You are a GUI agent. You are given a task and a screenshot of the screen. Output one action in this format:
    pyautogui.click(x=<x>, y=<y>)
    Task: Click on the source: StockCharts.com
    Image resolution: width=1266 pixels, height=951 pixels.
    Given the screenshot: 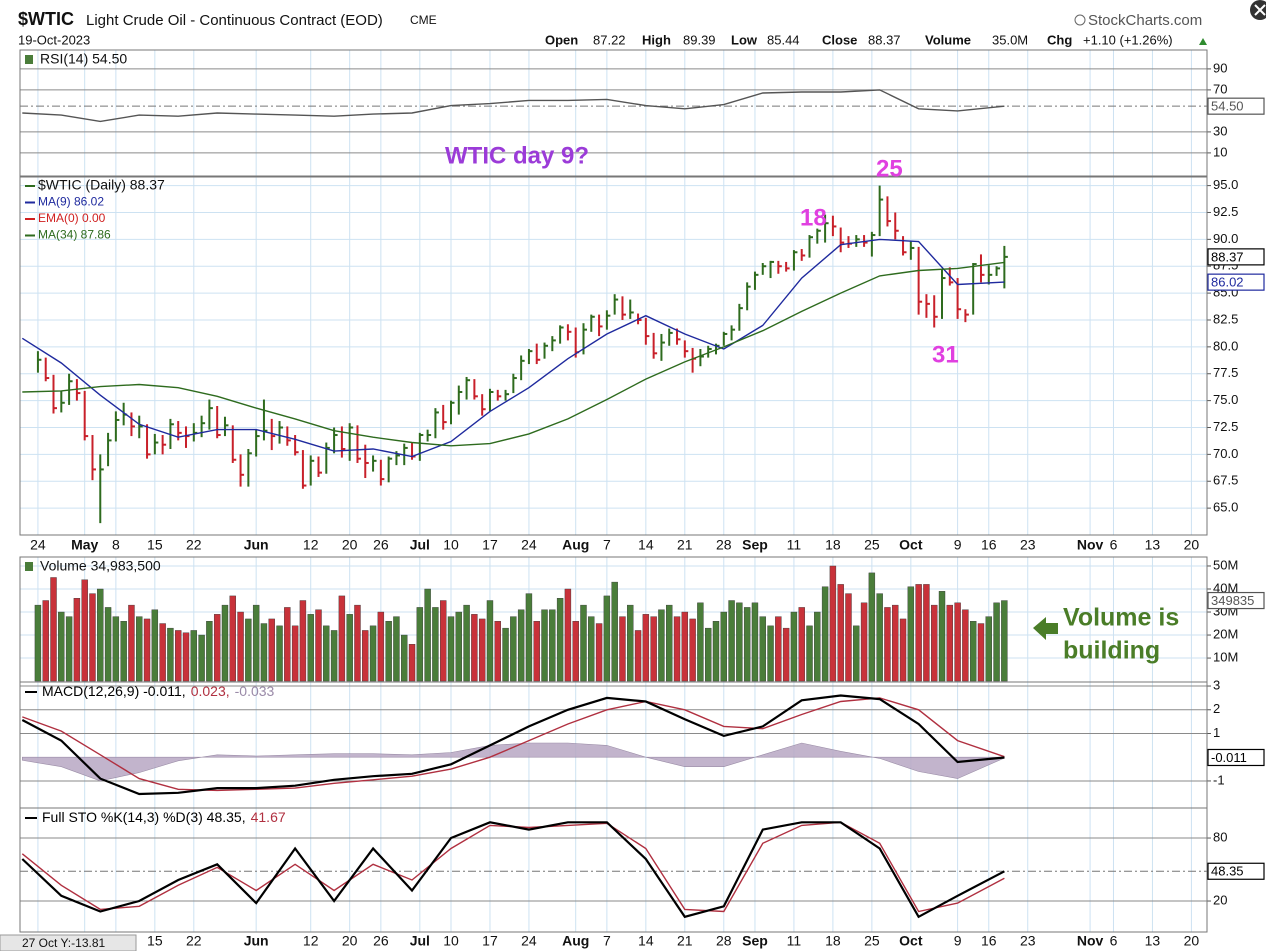 What is the action you would take?
    pyautogui.click(x=1145, y=20)
    